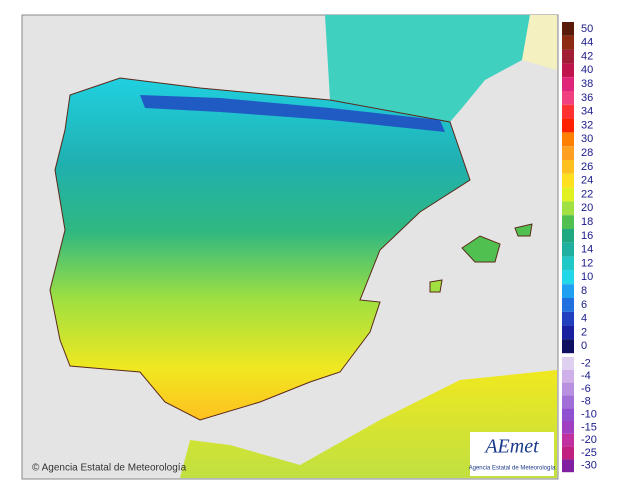 The width and height of the screenshot is (640, 492). Describe the element at coordinates (586, 402) in the screenshot. I see `legend-label: -8` at that location.